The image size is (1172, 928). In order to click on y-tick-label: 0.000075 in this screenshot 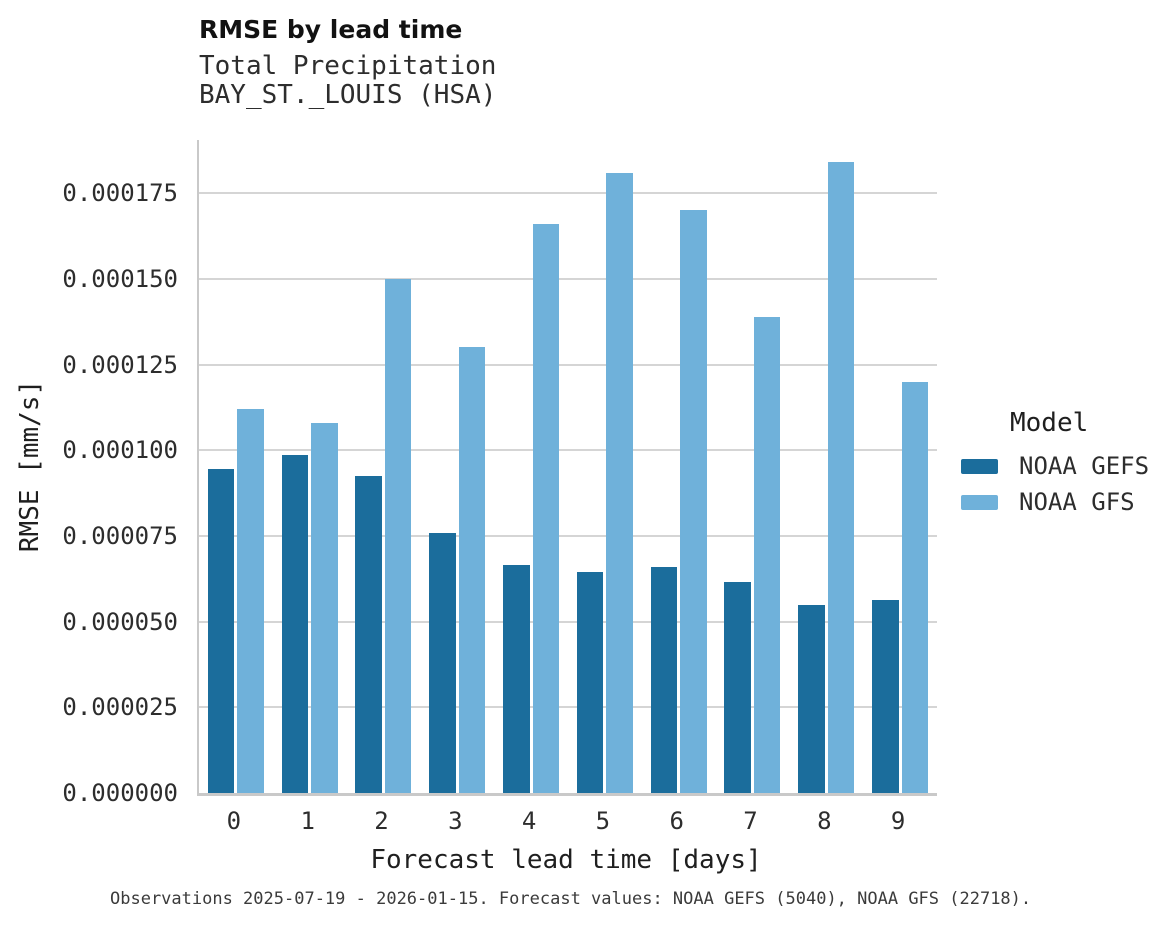, I will do `click(120, 535)`.